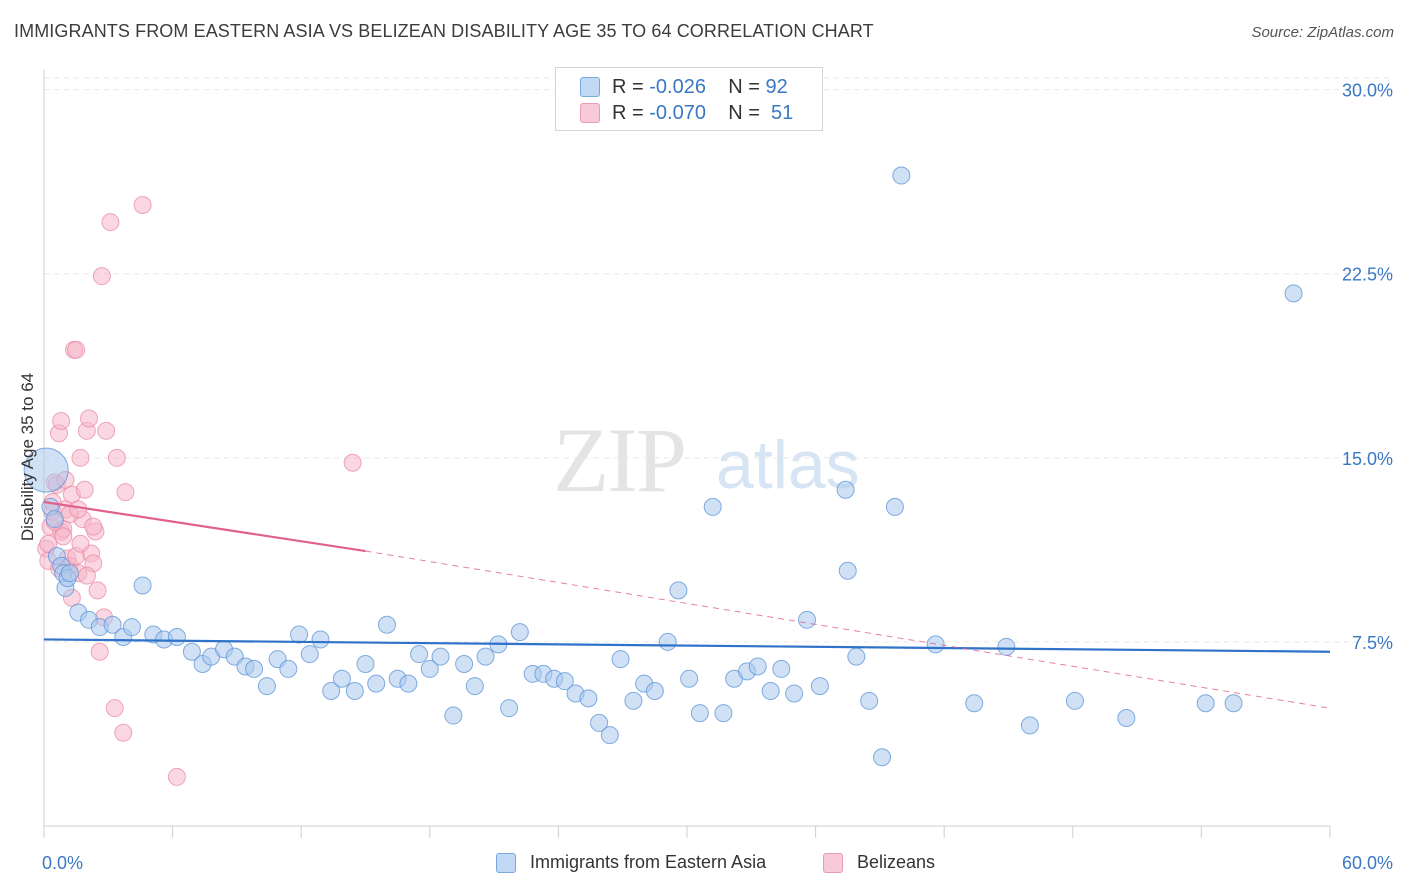  I want to click on belizeans-trend-extension, so click(848, 629).